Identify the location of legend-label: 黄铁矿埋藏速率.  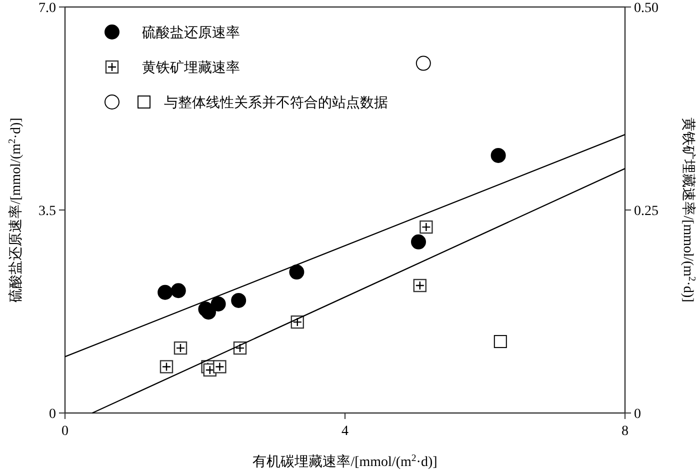
(191, 68).